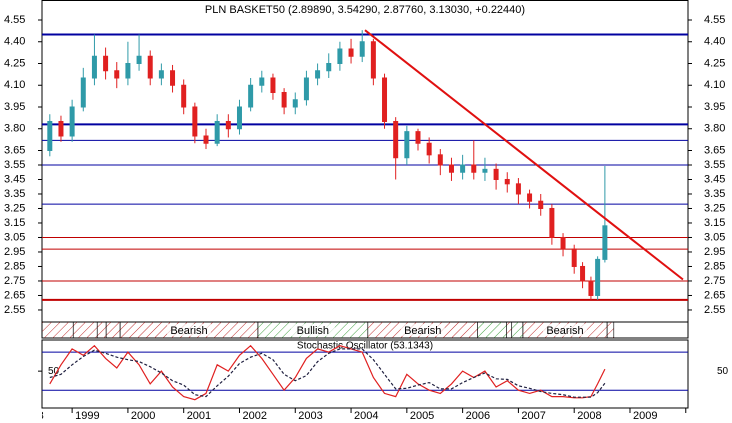  Describe the element at coordinates (714, 165) in the screenshot. I see `y-tick-label-right: 3.55` at that location.